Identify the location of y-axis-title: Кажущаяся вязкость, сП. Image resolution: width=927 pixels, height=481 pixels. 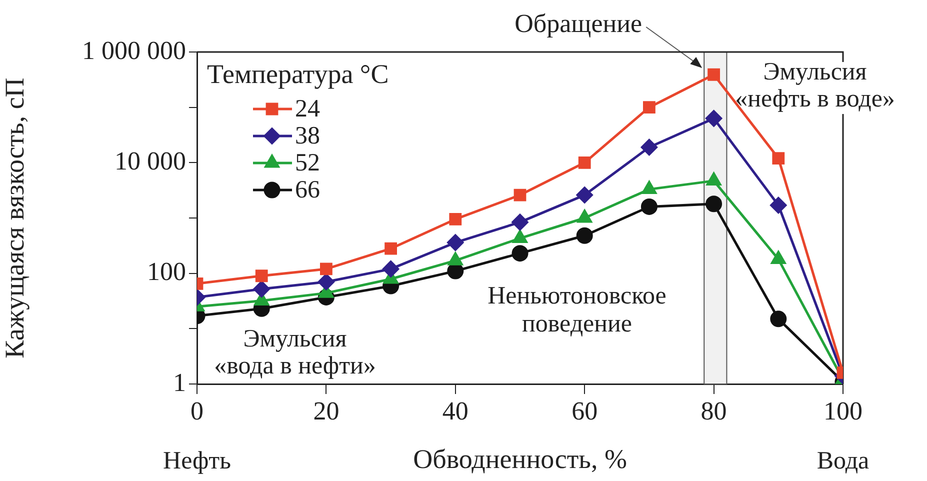
(15, 218).